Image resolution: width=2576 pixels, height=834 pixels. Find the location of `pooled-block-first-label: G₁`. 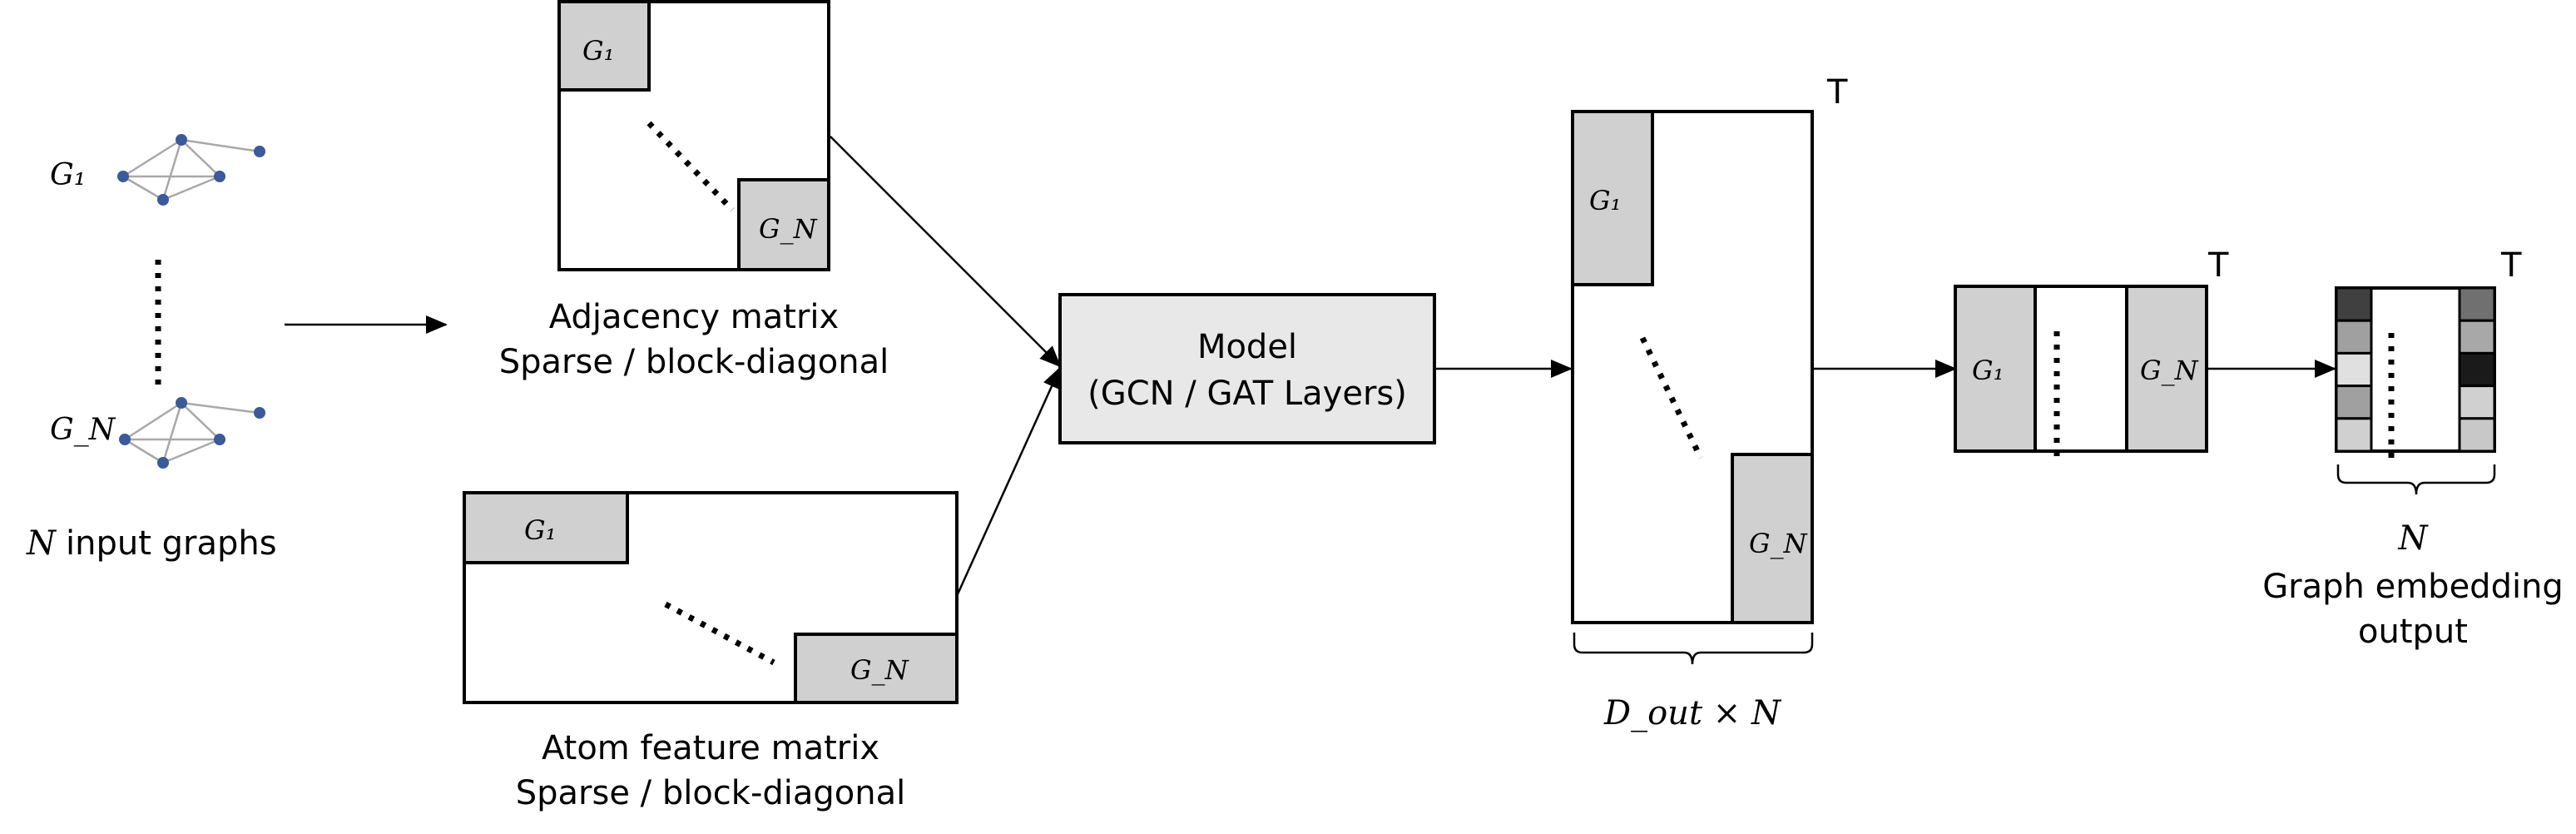

pooled-block-first-label: G₁ is located at coordinates (1988, 371).